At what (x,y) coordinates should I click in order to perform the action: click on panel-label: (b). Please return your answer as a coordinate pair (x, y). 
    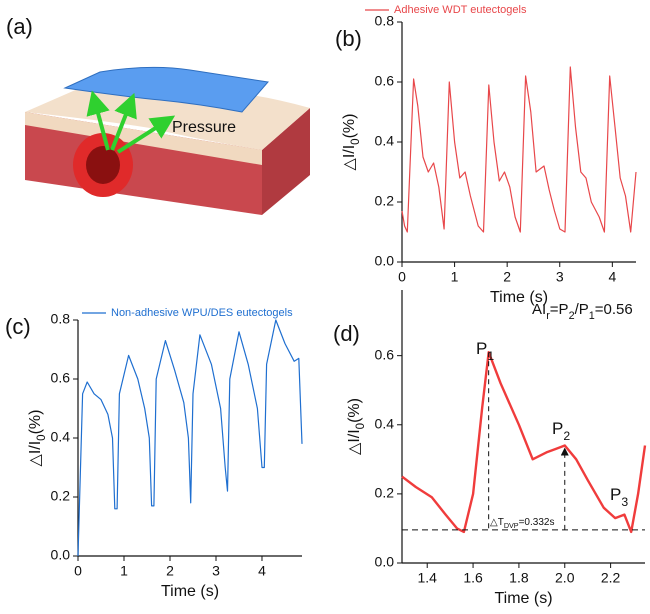
    Looking at the image, I should click on (348, 38).